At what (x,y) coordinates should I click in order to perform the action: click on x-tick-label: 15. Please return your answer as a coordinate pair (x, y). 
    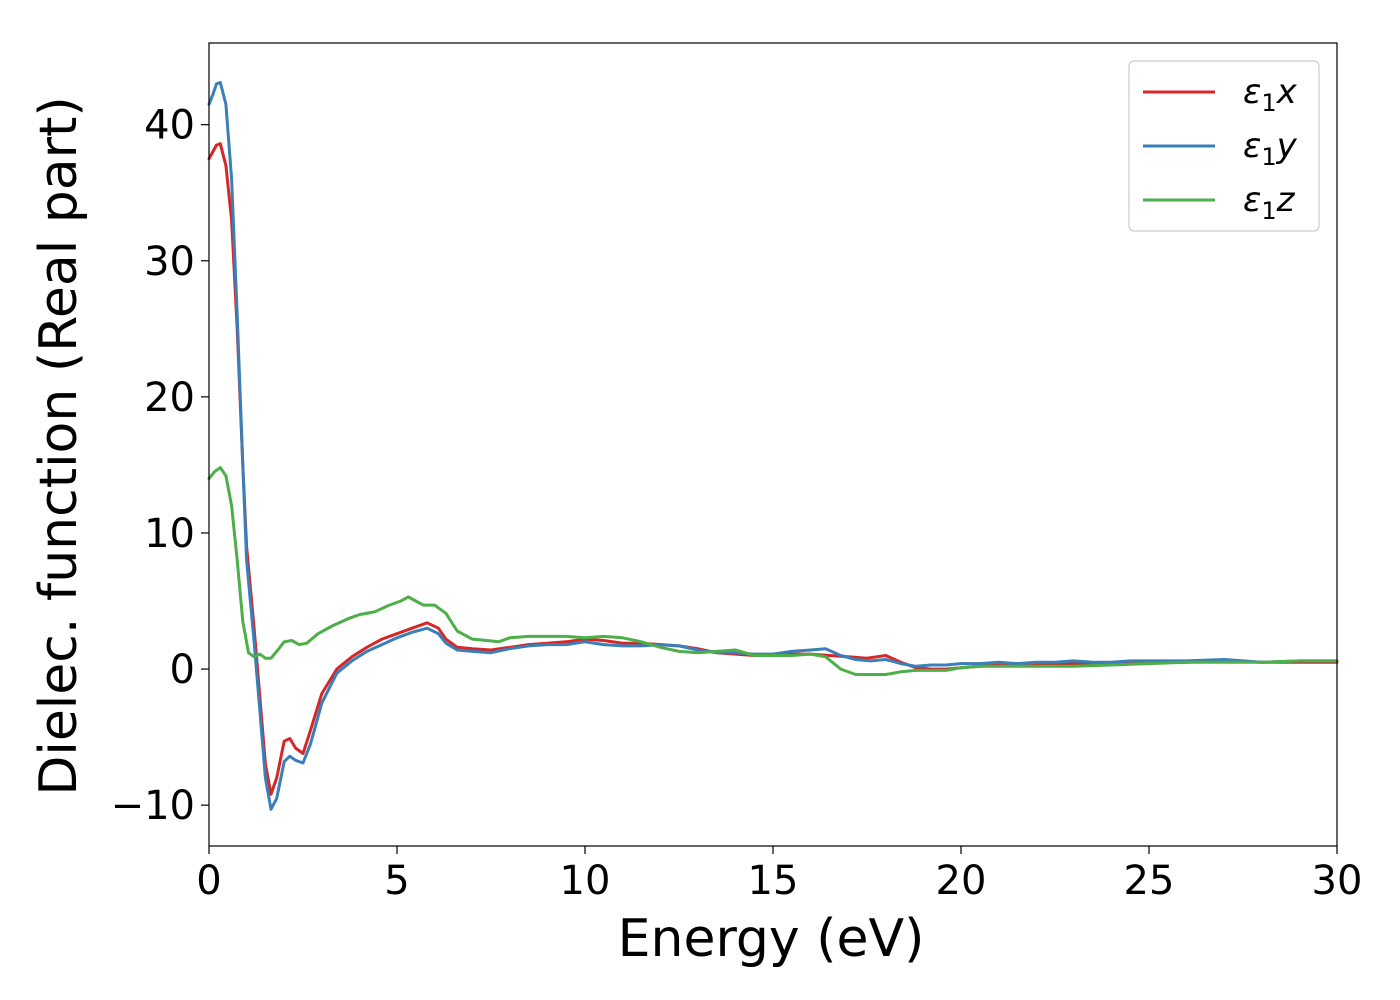
    Looking at the image, I should click on (773, 881).